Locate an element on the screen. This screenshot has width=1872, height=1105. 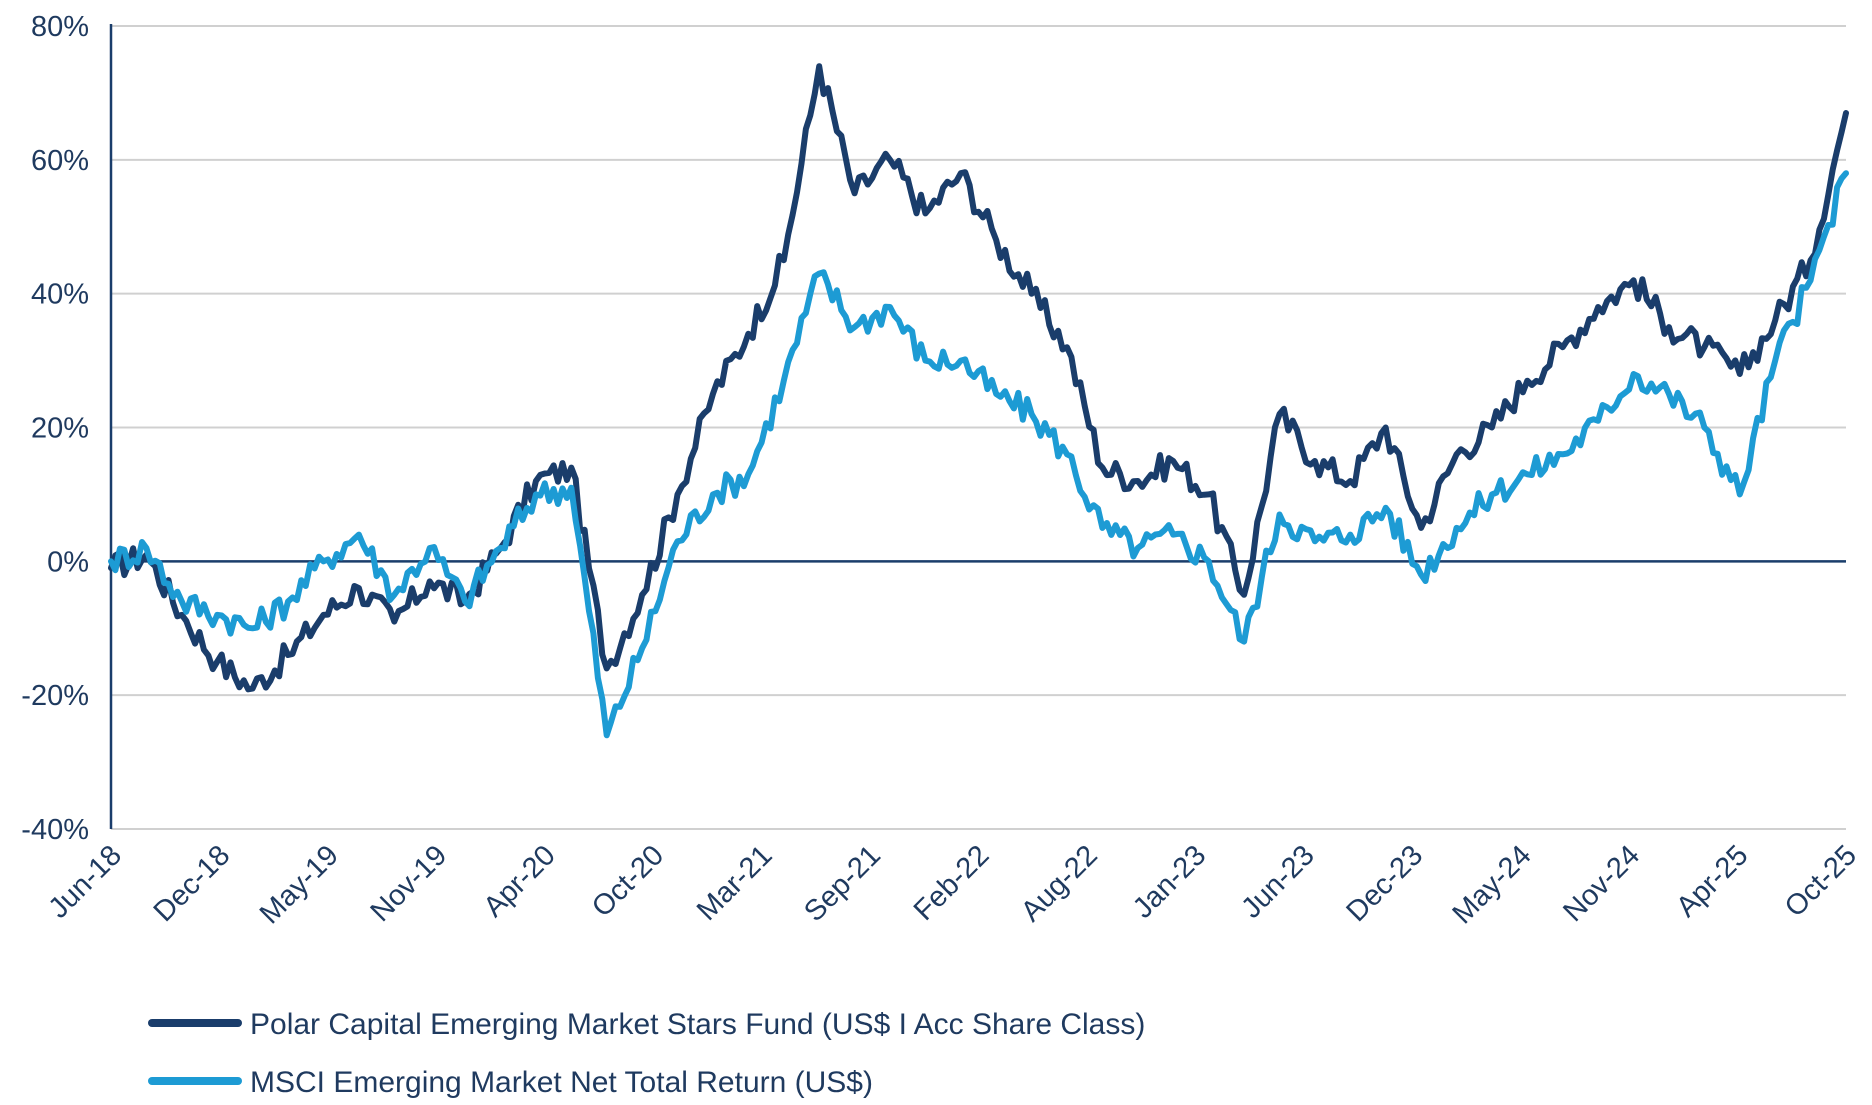
x-tick-label: Oct-20 is located at coordinates (628, 881).